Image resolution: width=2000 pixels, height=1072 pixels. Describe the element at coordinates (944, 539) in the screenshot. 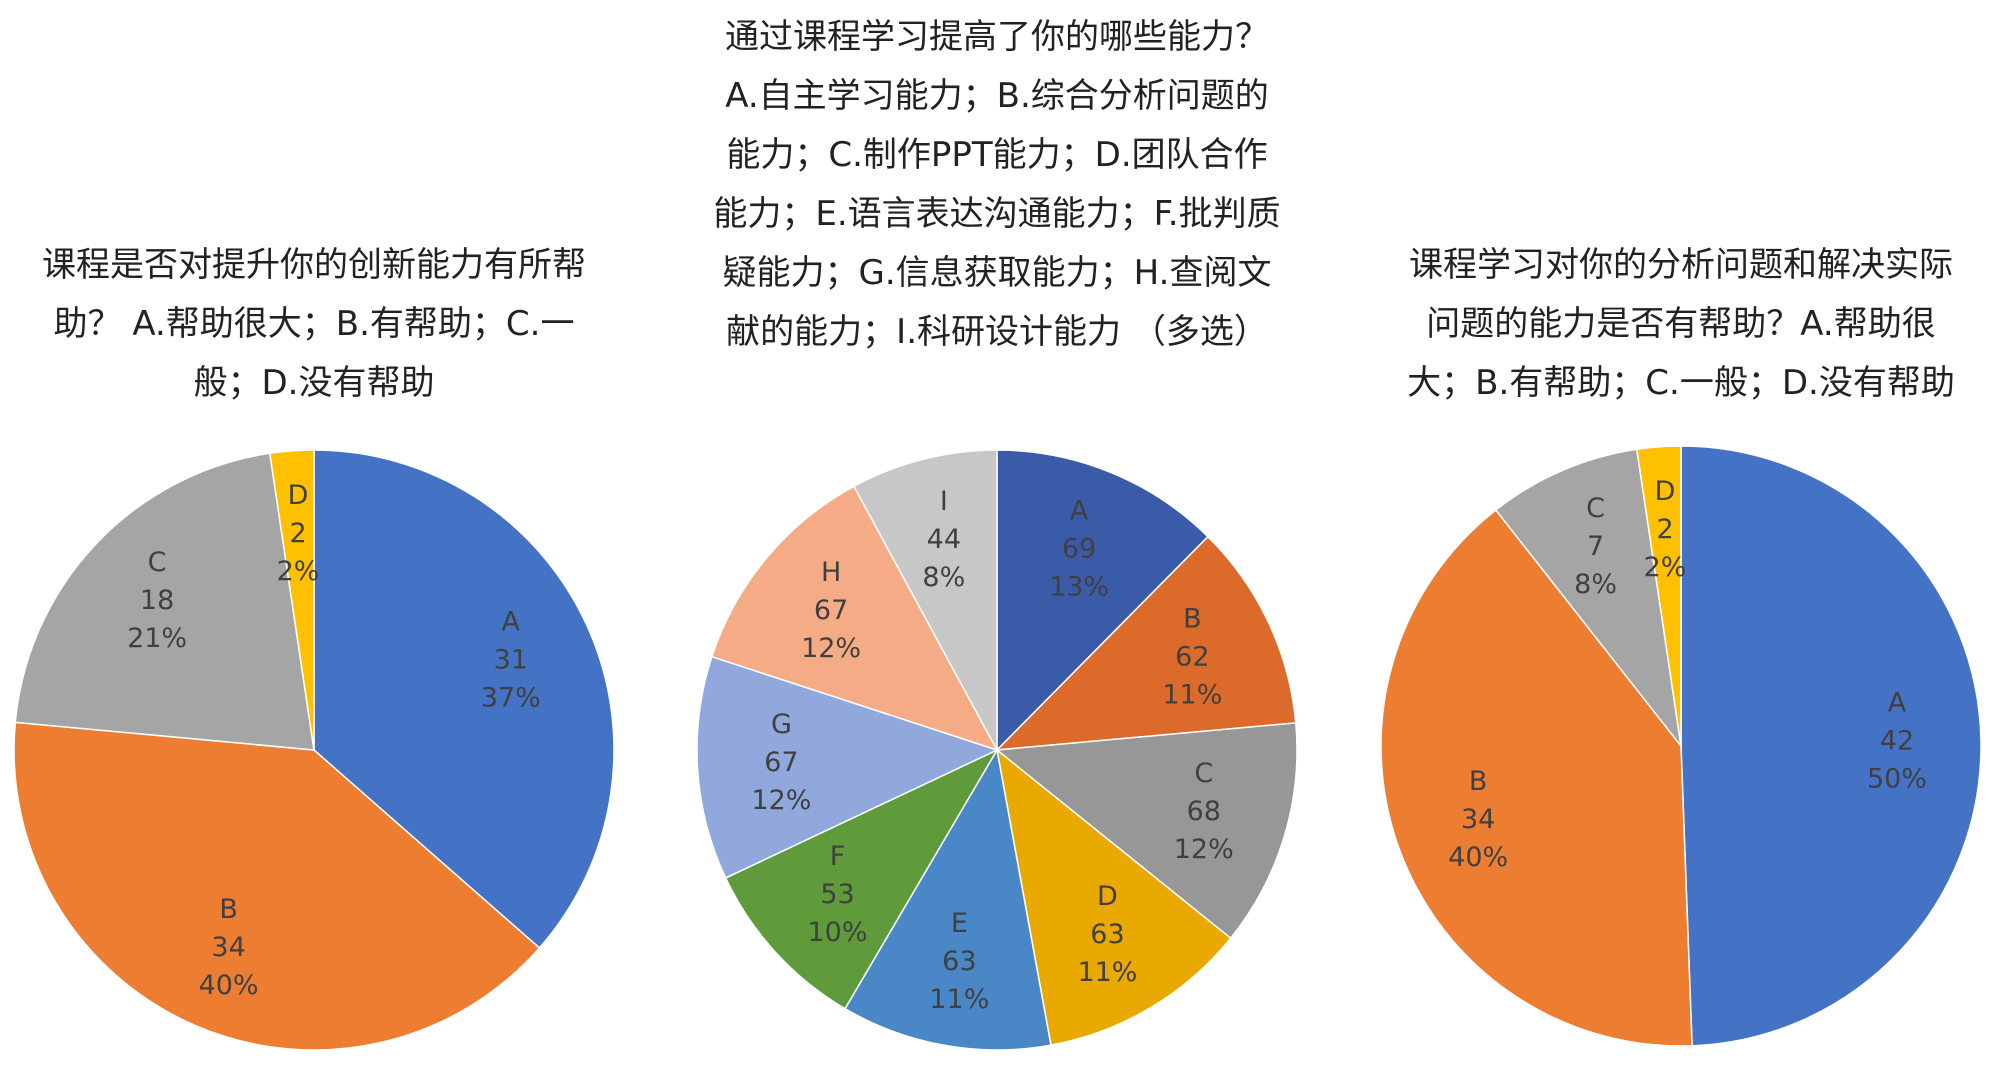

I see `slice-value: 44` at that location.